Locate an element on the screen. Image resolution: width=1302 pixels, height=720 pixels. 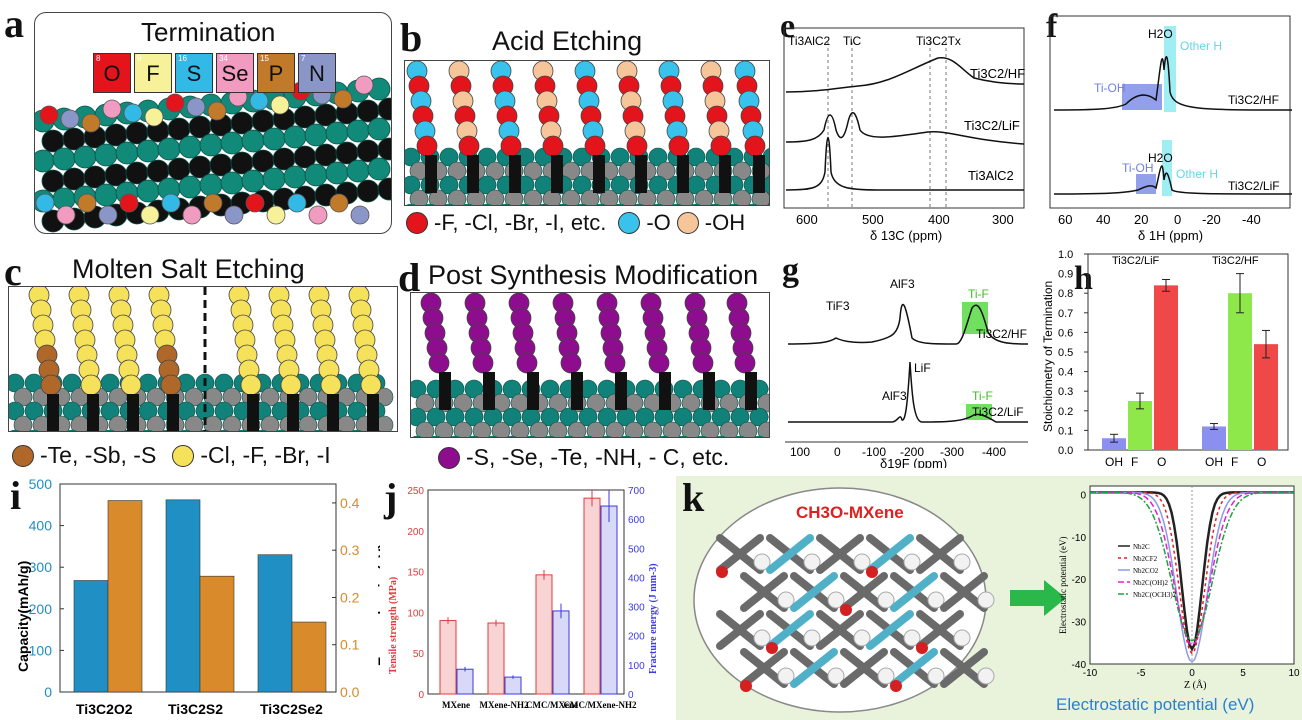
y2-tick-label: 300 is located at coordinates (636, 608).